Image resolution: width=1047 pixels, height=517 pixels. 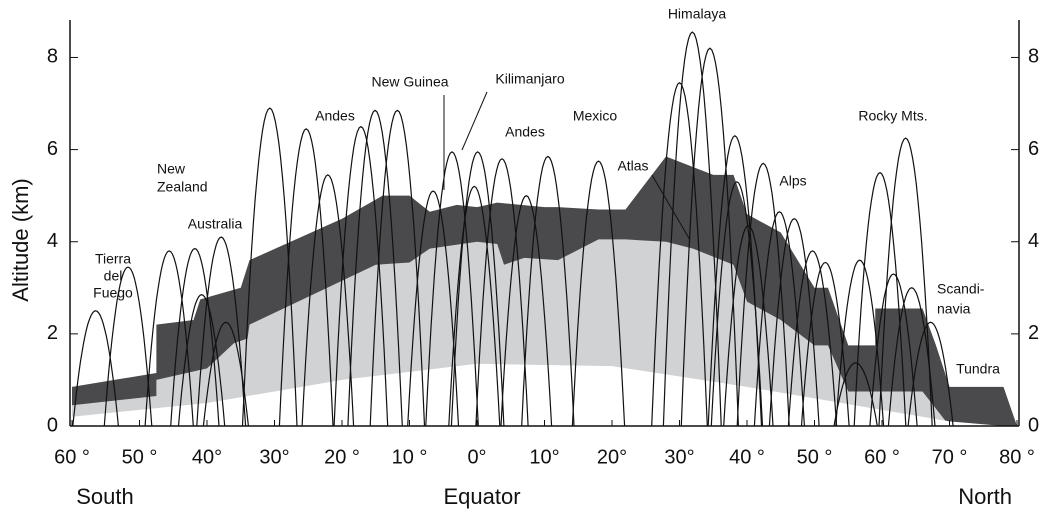 What do you see at coordinates (961, 289) in the screenshot?
I see `region-annotation: Scandi-` at bounding box center [961, 289].